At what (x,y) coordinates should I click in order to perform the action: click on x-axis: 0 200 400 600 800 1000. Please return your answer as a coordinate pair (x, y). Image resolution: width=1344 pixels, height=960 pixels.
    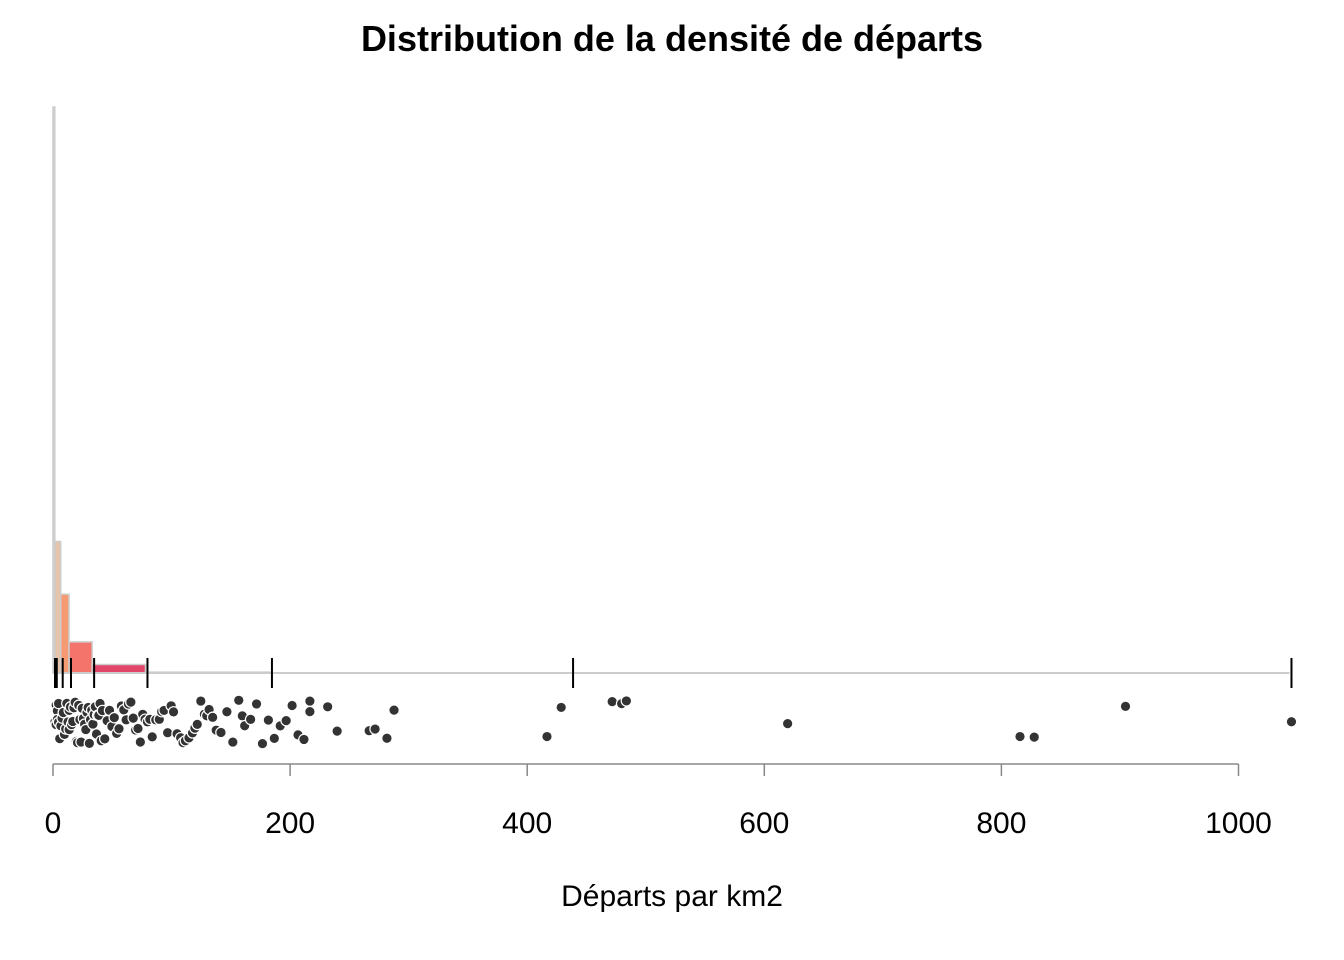
    Looking at the image, I should click on (658, 801).